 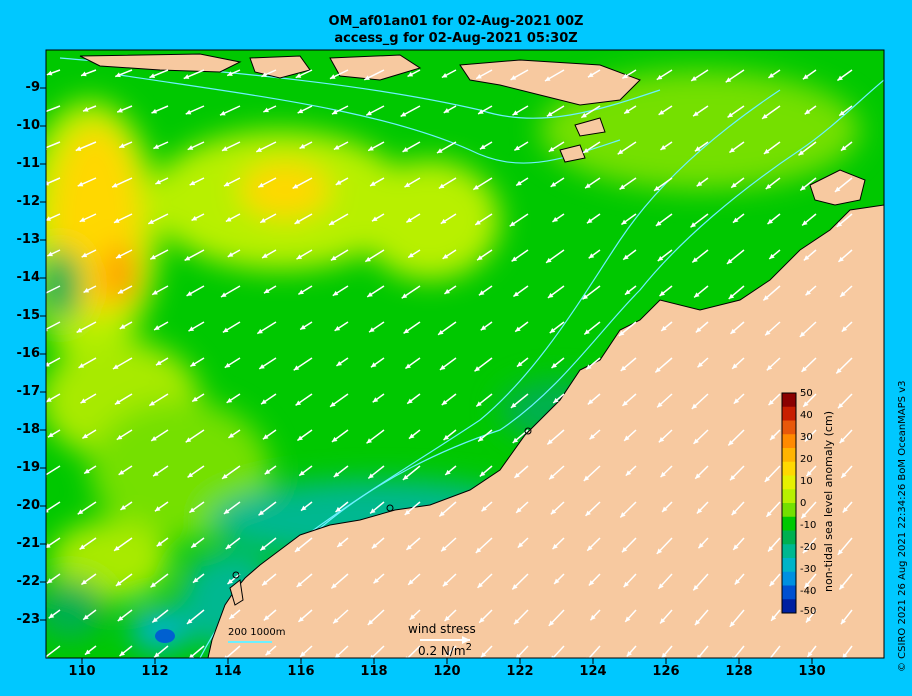 I want to click on y-tick-label: -18, so click(x=28, y=429).